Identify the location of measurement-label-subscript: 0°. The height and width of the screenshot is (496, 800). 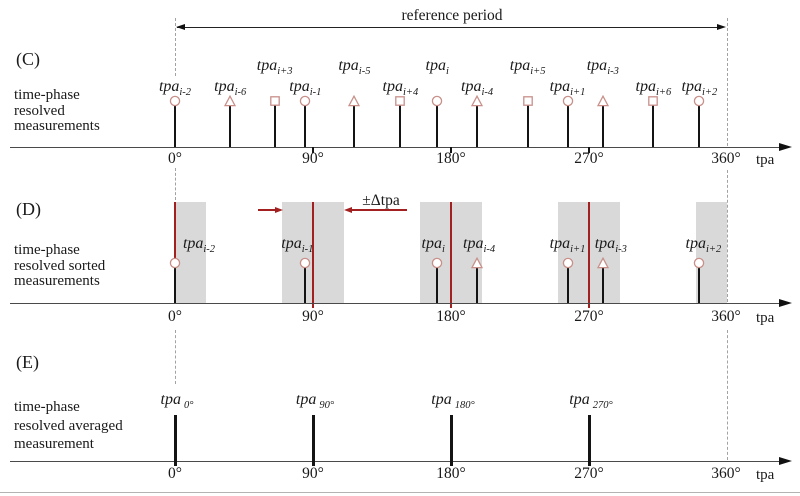
(189, 406).